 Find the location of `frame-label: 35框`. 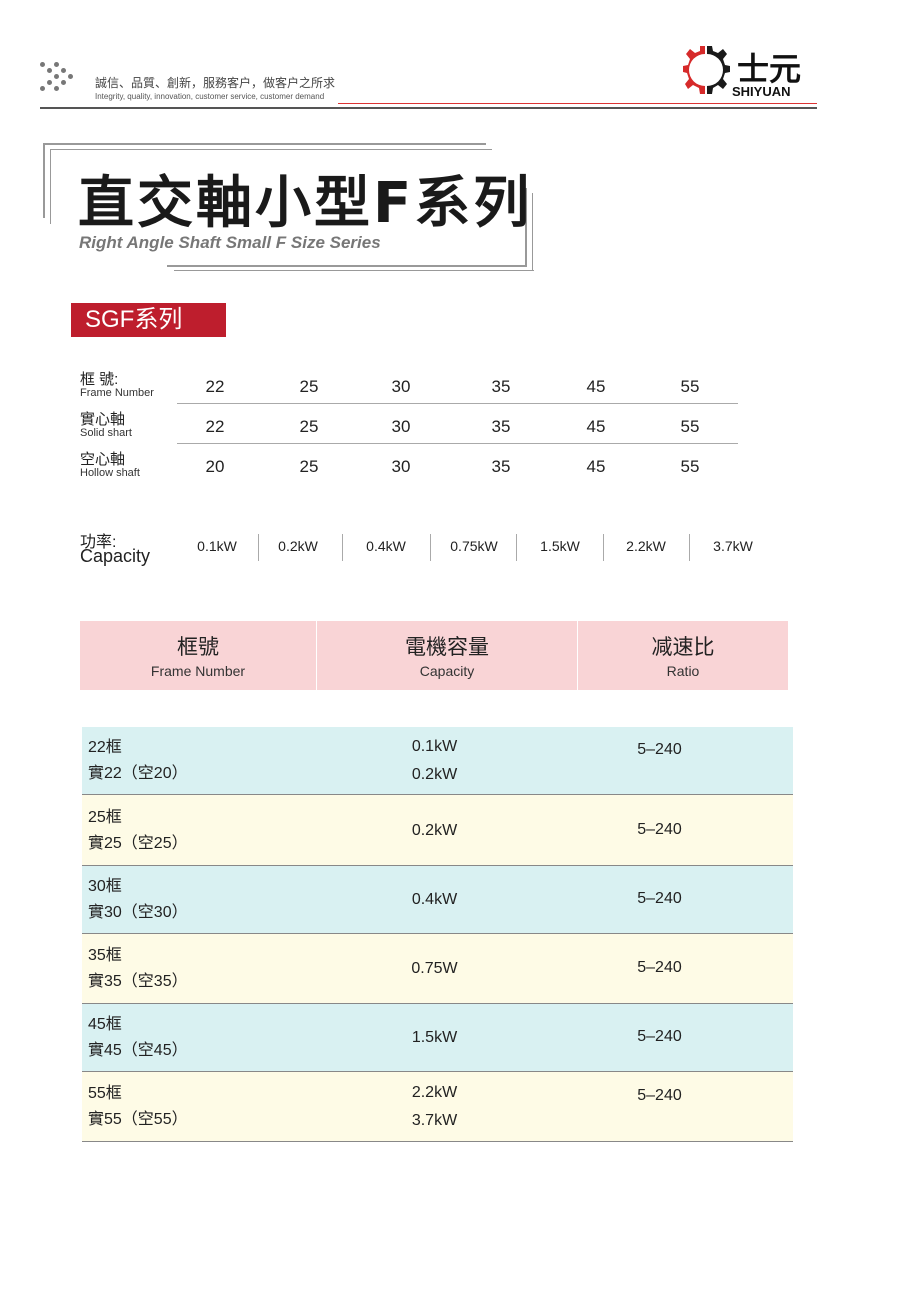

frame-label: 35框 is located at coordinates (105, 955).